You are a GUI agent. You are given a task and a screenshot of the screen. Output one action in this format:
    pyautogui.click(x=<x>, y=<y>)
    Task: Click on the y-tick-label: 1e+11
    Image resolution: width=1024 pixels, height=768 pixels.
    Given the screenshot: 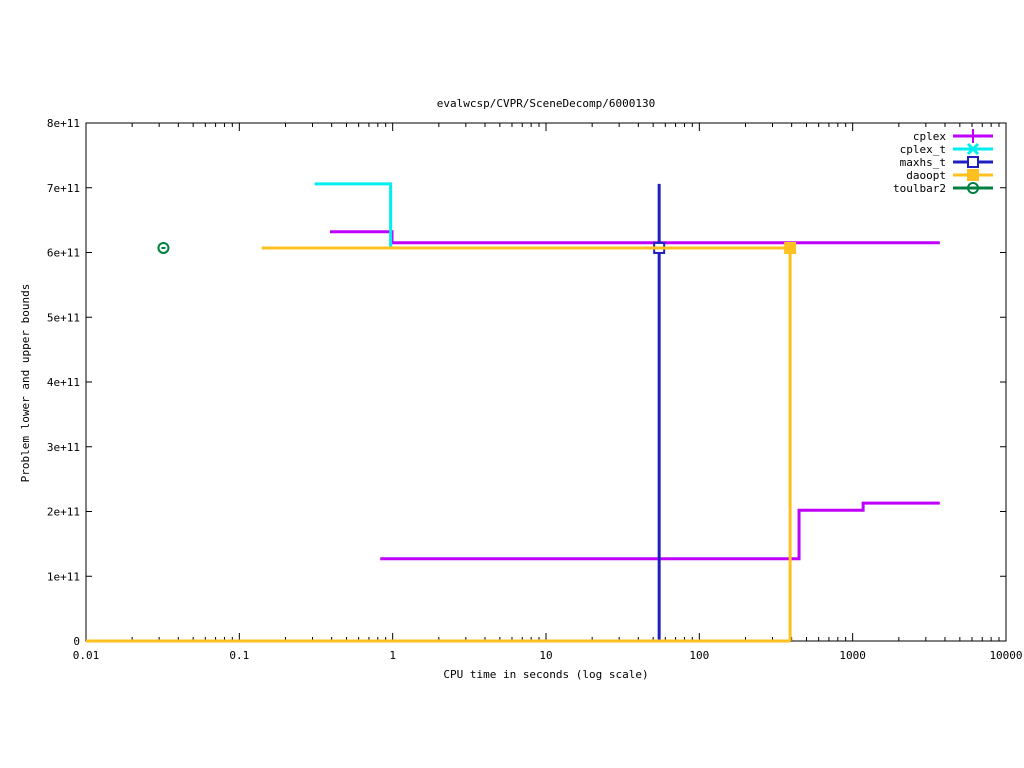 What is the action you would take?
    pyautogui.click(x=63, y=576)
    